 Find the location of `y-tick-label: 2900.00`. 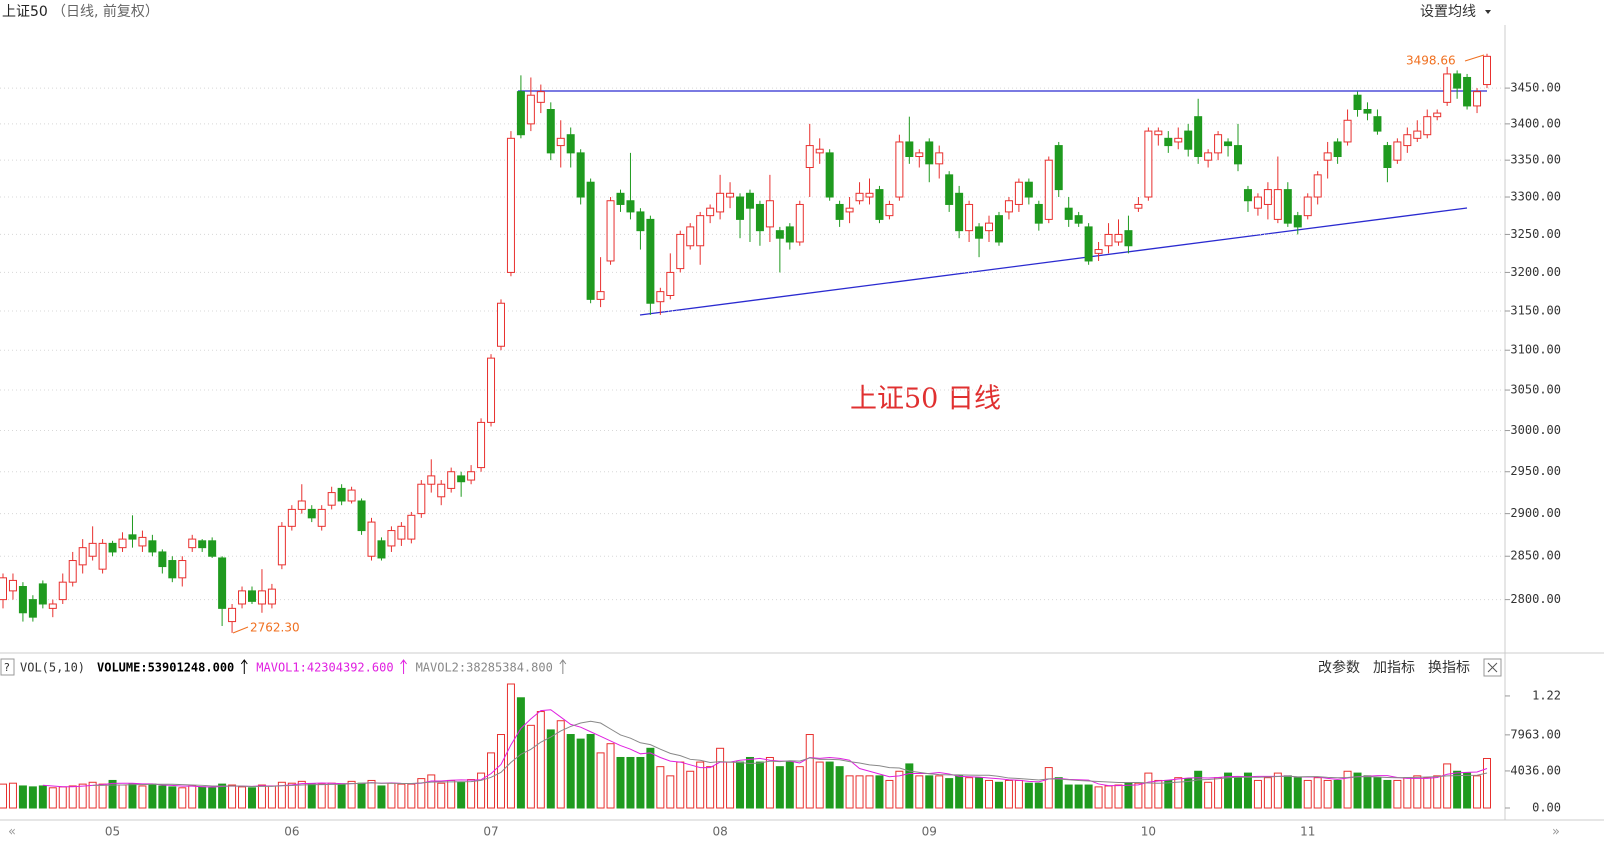

y-tick-label: 2900.00 is located at coordinates (1535, 513).